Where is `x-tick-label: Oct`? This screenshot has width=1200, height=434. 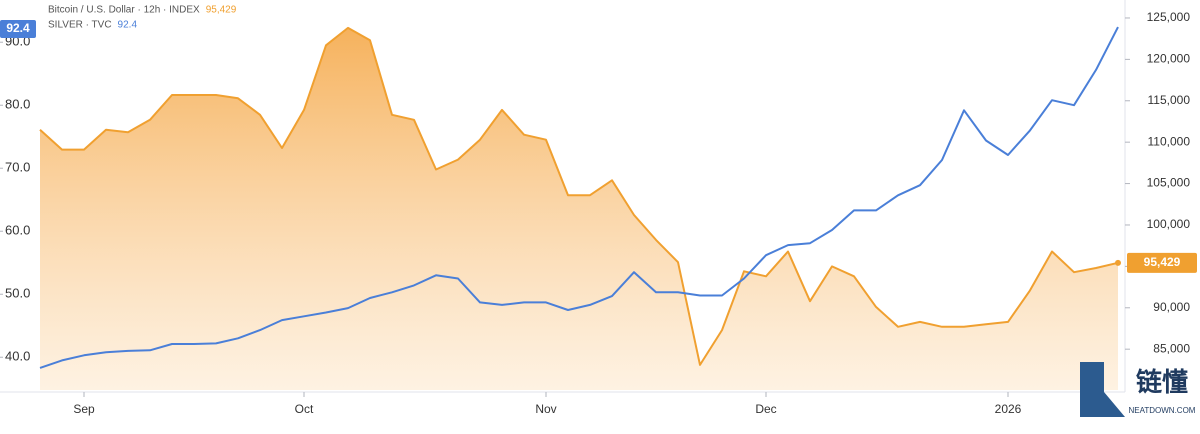 x-tick-label: Oct is located at coordinates (304, 409).